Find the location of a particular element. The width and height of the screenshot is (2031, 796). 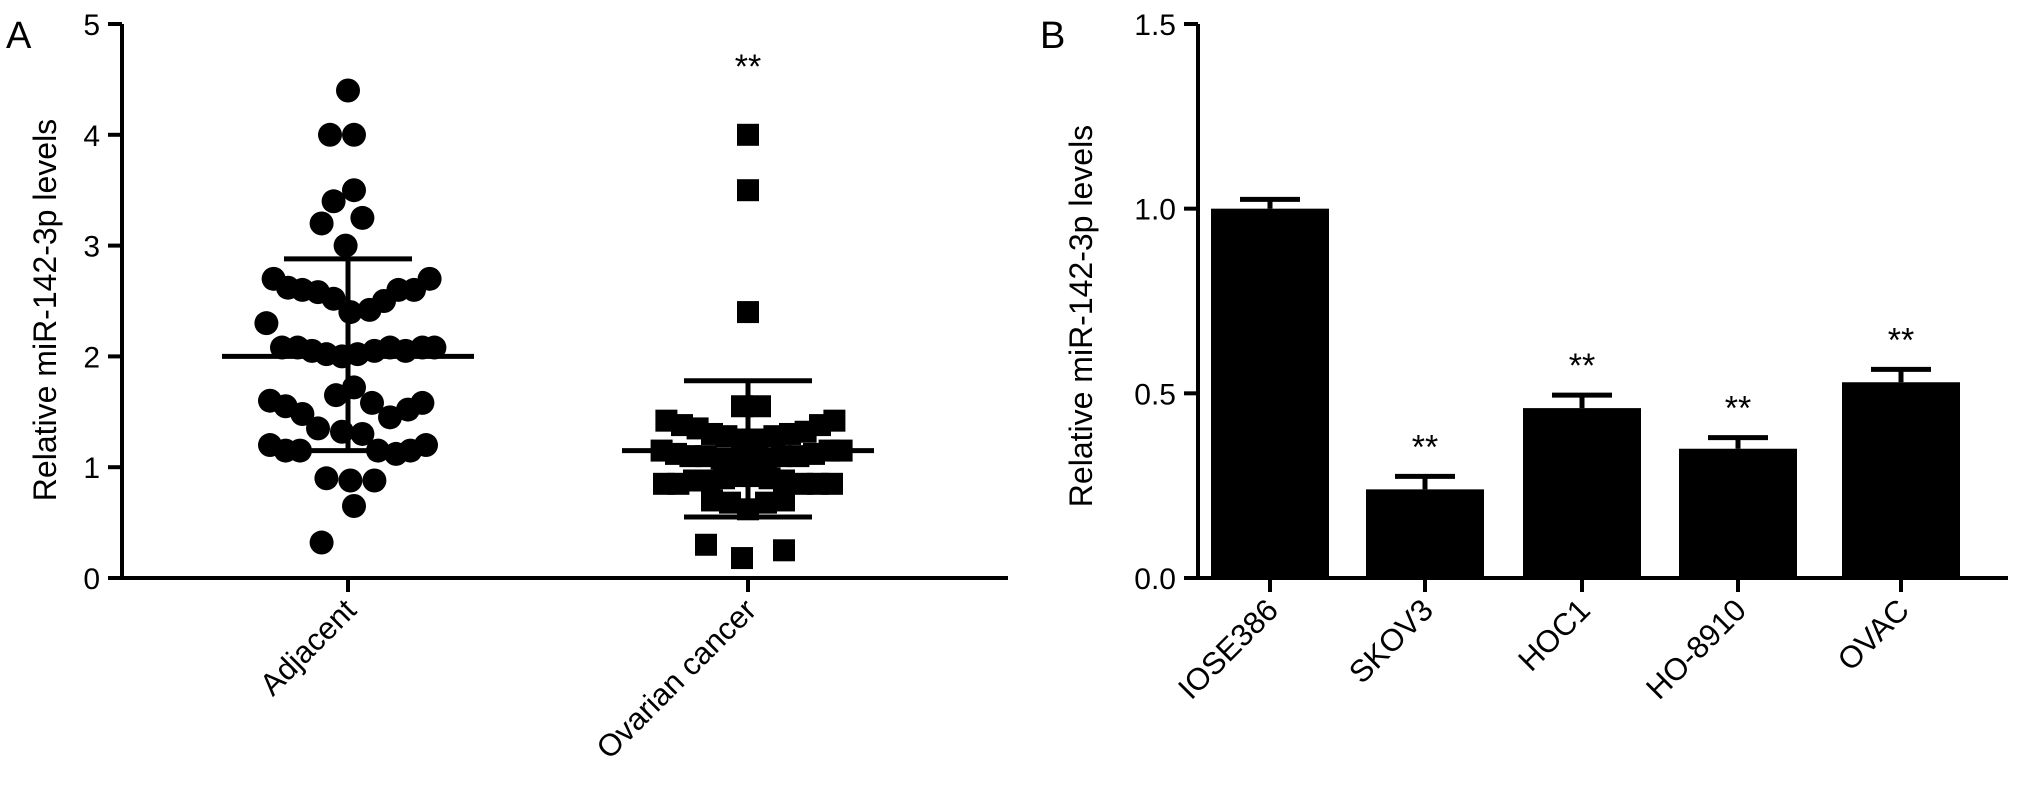

panel-b-y-tick-label: 1.5 is located at coordinates (1155, 25).